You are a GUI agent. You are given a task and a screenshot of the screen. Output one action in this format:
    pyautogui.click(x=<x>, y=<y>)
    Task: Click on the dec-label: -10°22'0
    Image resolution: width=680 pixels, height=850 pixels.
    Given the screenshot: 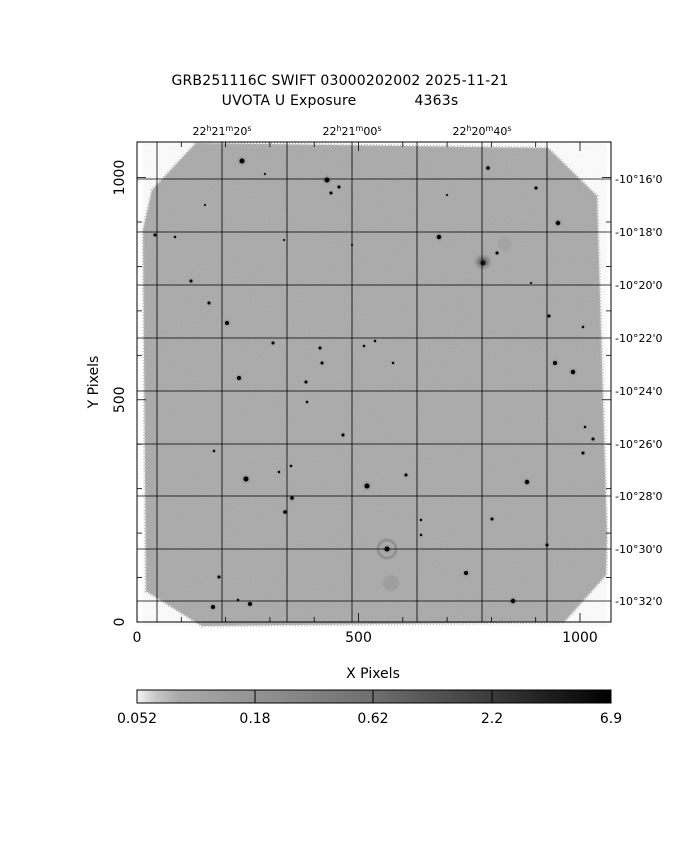 What is the action you would take?
    pyautogui.click(x=639, y=338)
    